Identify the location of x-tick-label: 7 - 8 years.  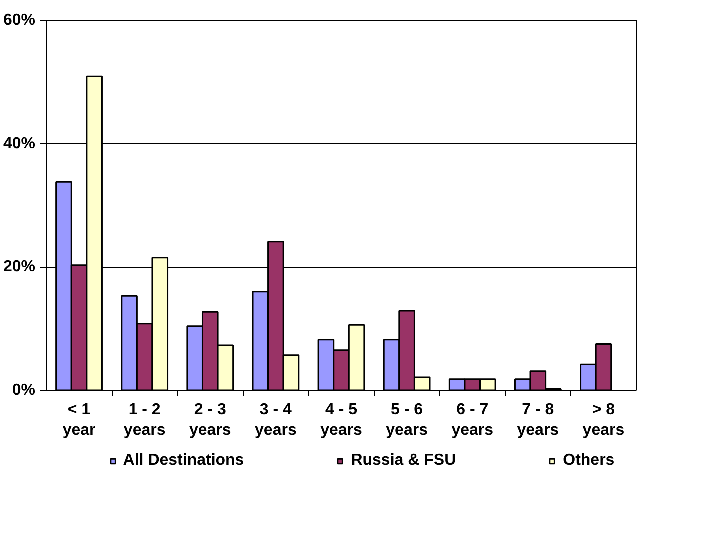
(538, 420).